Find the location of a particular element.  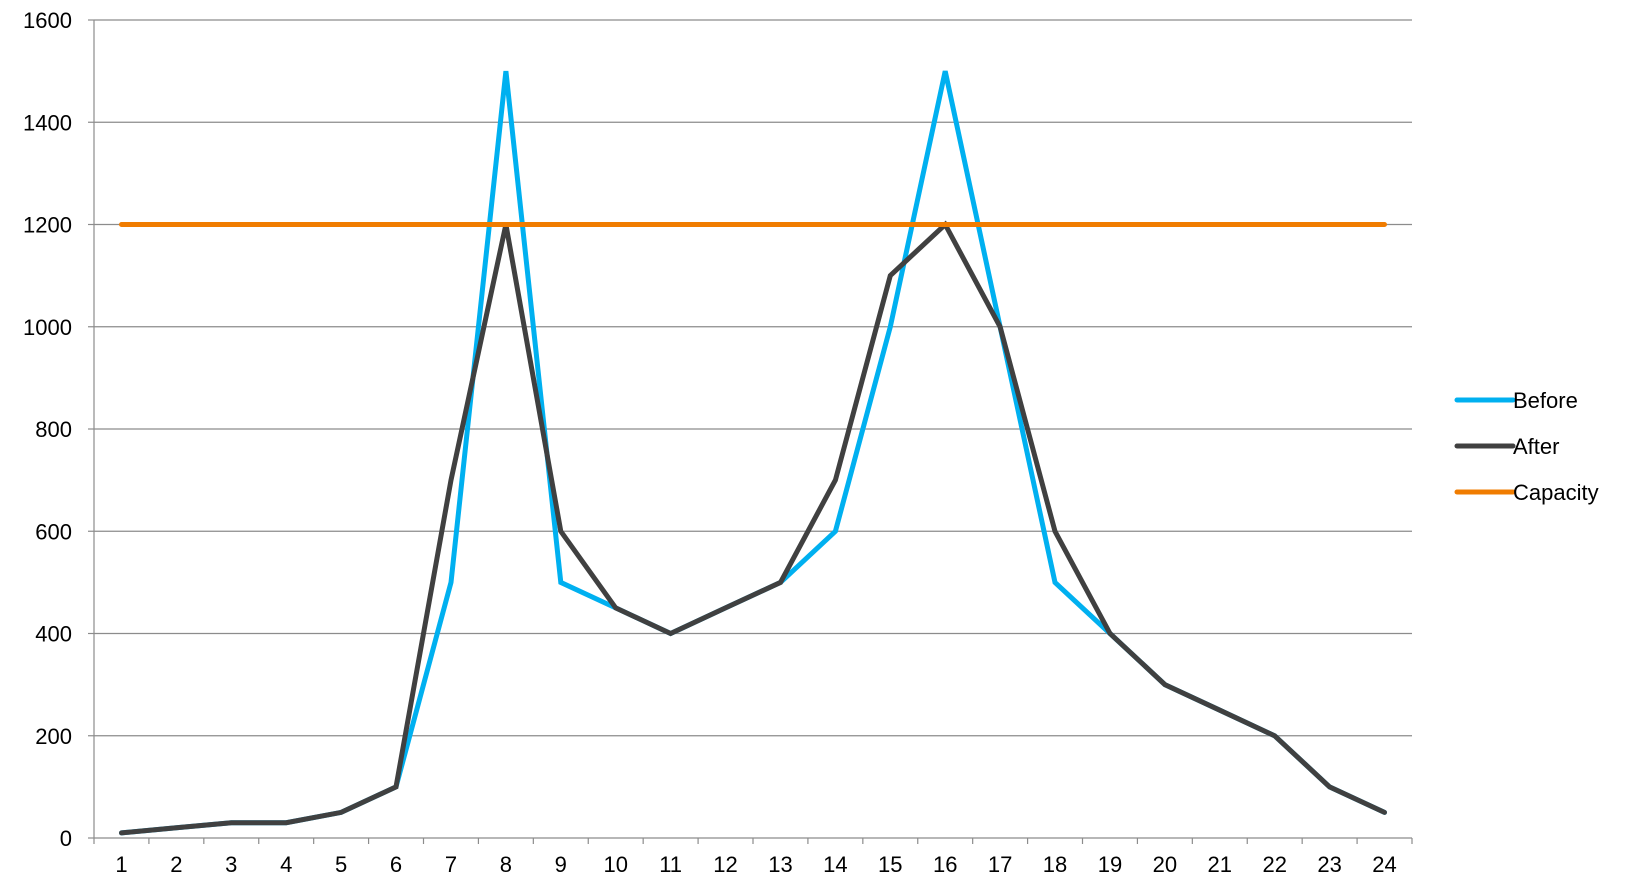

y-tick-label: 1000 is located at coordinates (47, 327).